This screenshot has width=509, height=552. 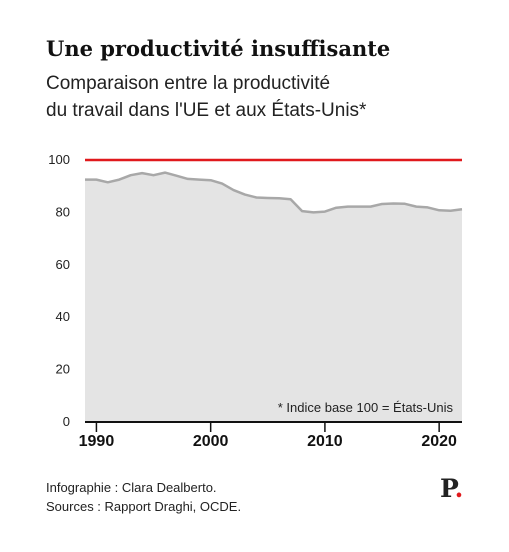 I want to click on brand-letter: P, so click(x=447, y=488).